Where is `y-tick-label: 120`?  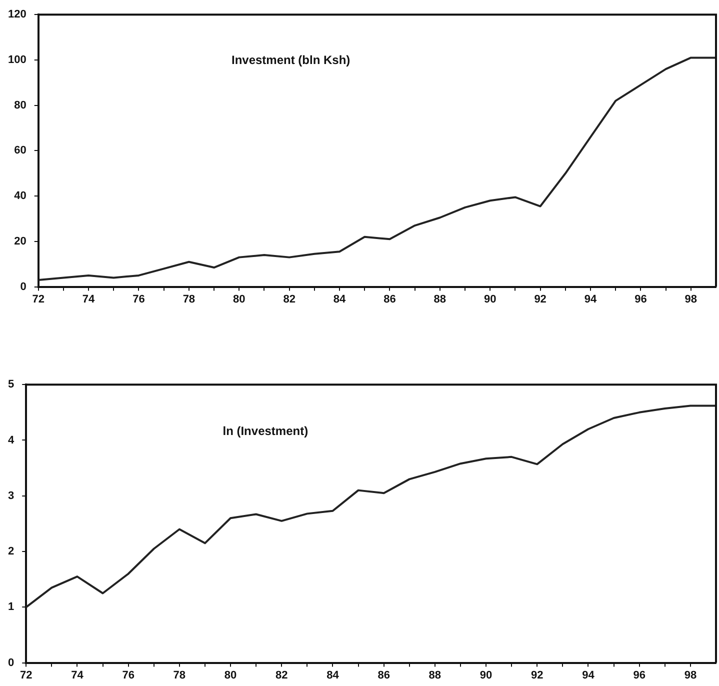 y-tick-label: 120 is located at coordinates (17, 14).